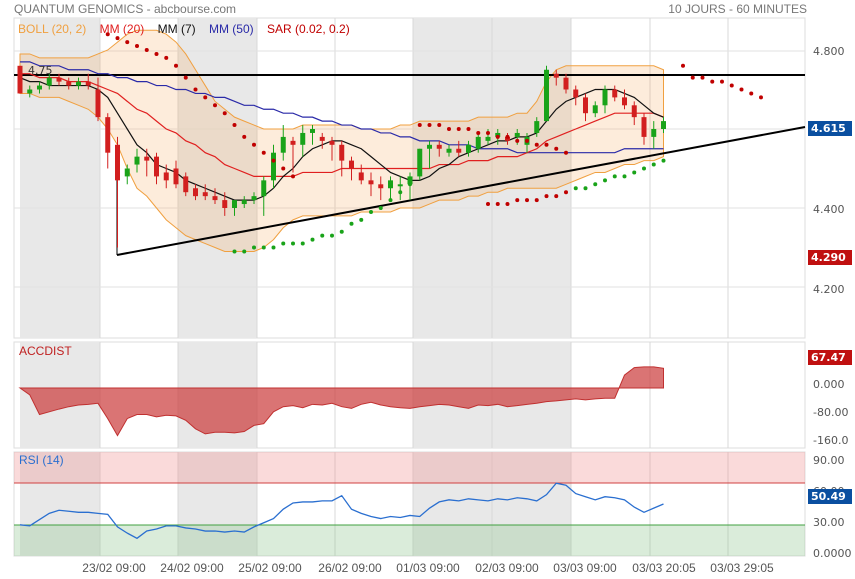 This screenshot has width=855, height=579. What do you see at coordinates (308, 29) in the screenshot?
I see `legend-sar: SAR (0.02, 0.2)` at bounding box center [308, 29].